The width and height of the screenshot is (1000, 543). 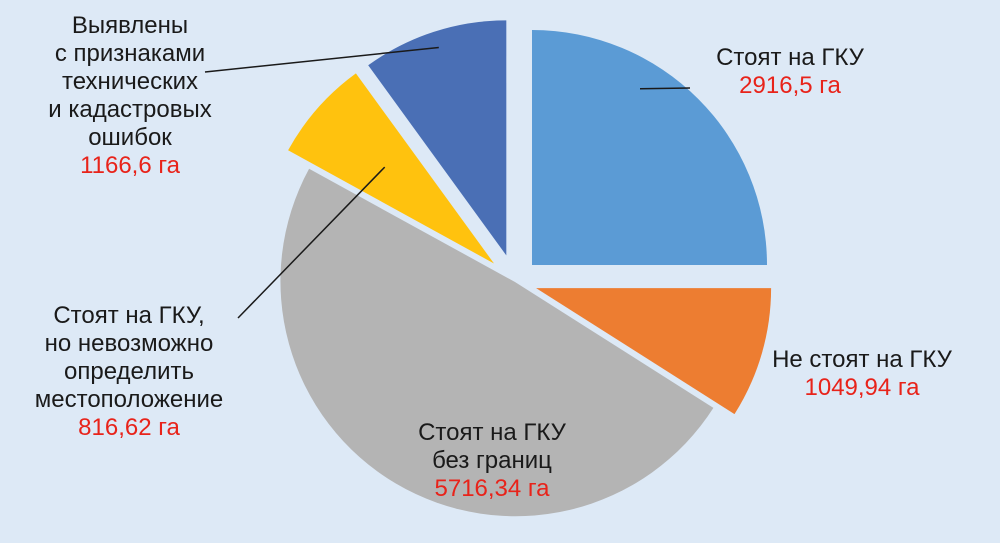 What do you see at coordinates (862, 387) in the screenshot?
I see `slice-value-label: 1049,94 га` at bounding box center [862, 387].